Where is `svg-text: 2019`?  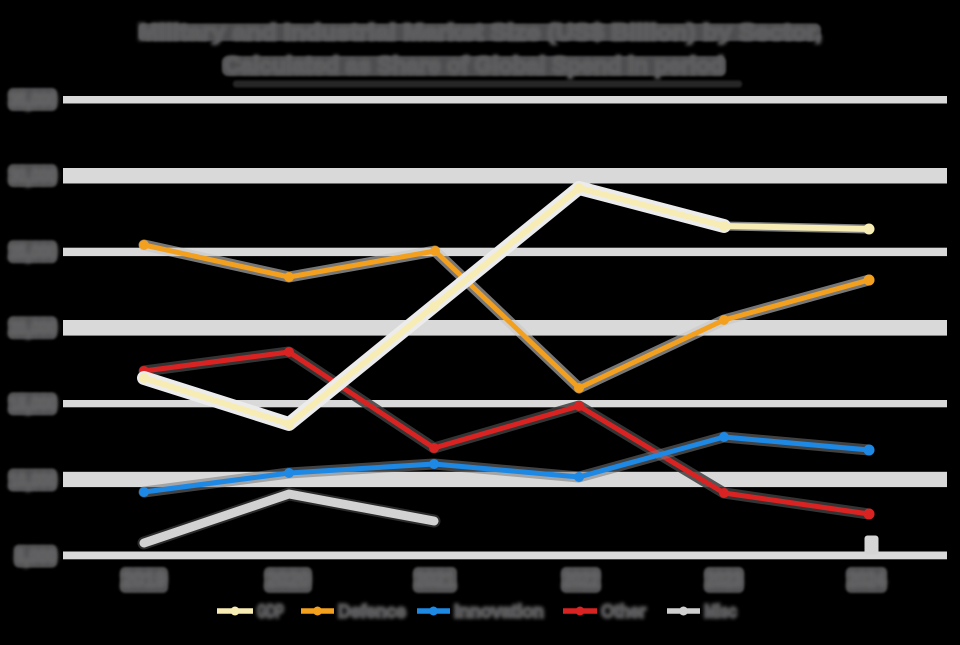
svg-text: 2019 is located at coordinates (144, 579).